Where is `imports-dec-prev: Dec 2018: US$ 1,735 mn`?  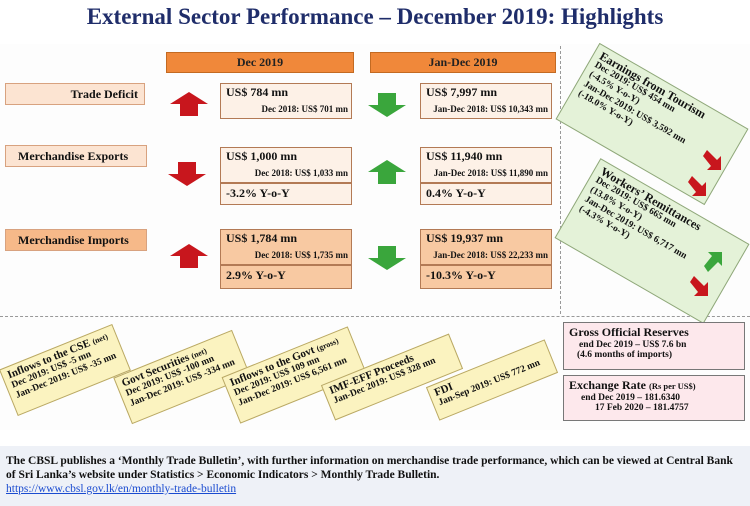 imports-dec-prev: Dec 2018: US$ 1,735 mn is located at coordinates (301, 255).